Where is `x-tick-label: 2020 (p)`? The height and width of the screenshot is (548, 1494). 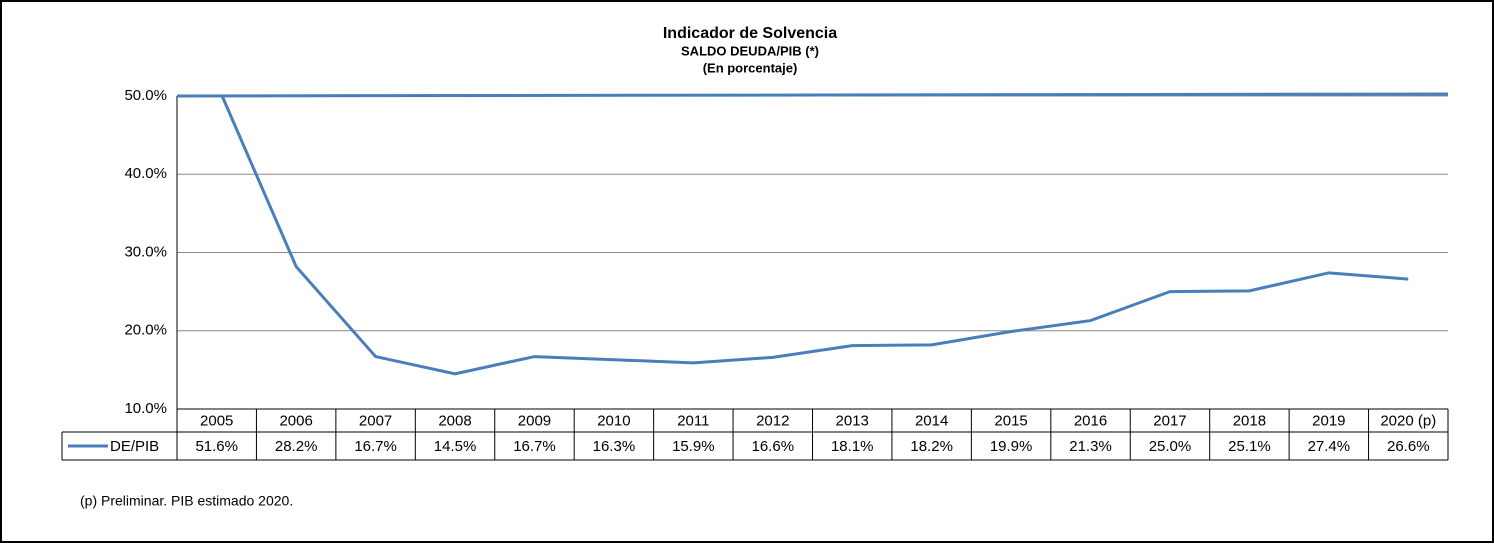
x-tick-label: 2020 (p) is located at coordinates (1408, 420).